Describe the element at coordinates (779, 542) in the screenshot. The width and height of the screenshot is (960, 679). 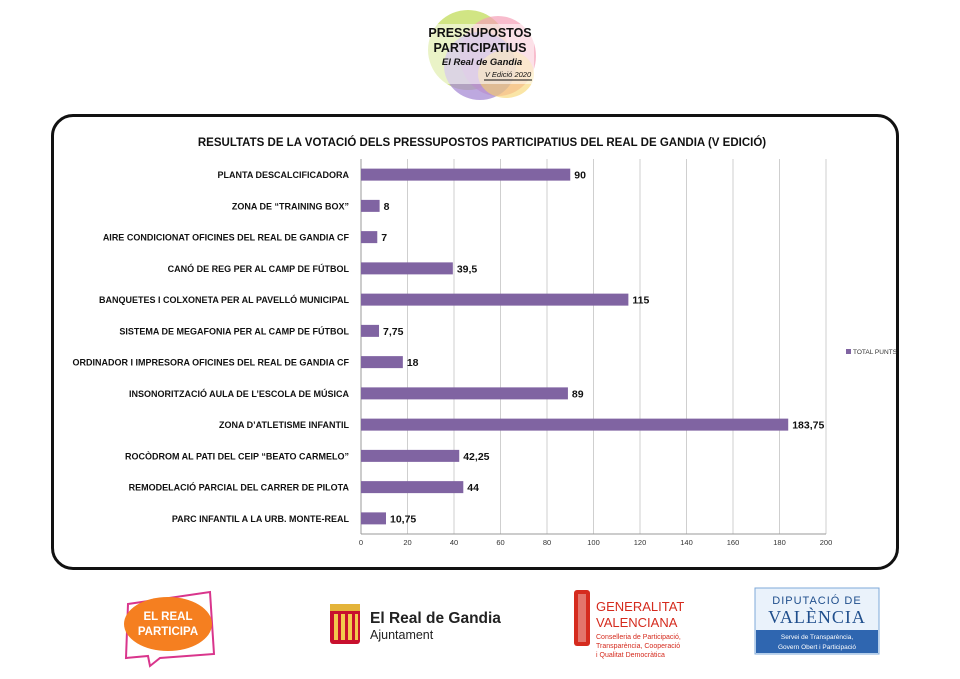
I see `x-tick-label: 180` at that location.